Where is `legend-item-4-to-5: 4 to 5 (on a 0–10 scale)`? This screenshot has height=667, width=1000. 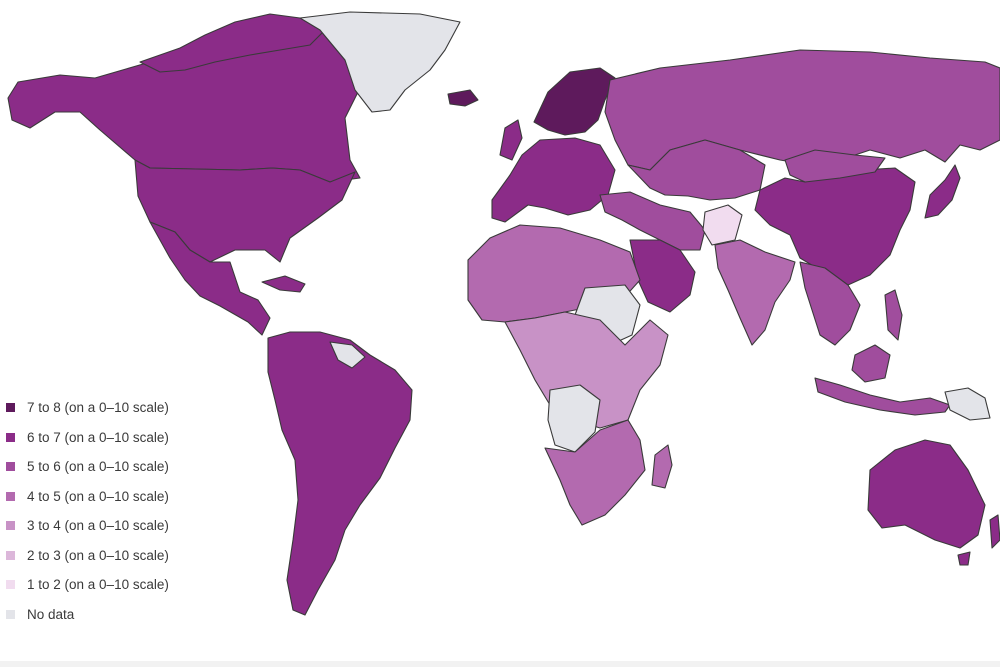 legend-item-4-to-5: 4 to 5 (on a 0–10 scale) is located at coordinates (87, 496).